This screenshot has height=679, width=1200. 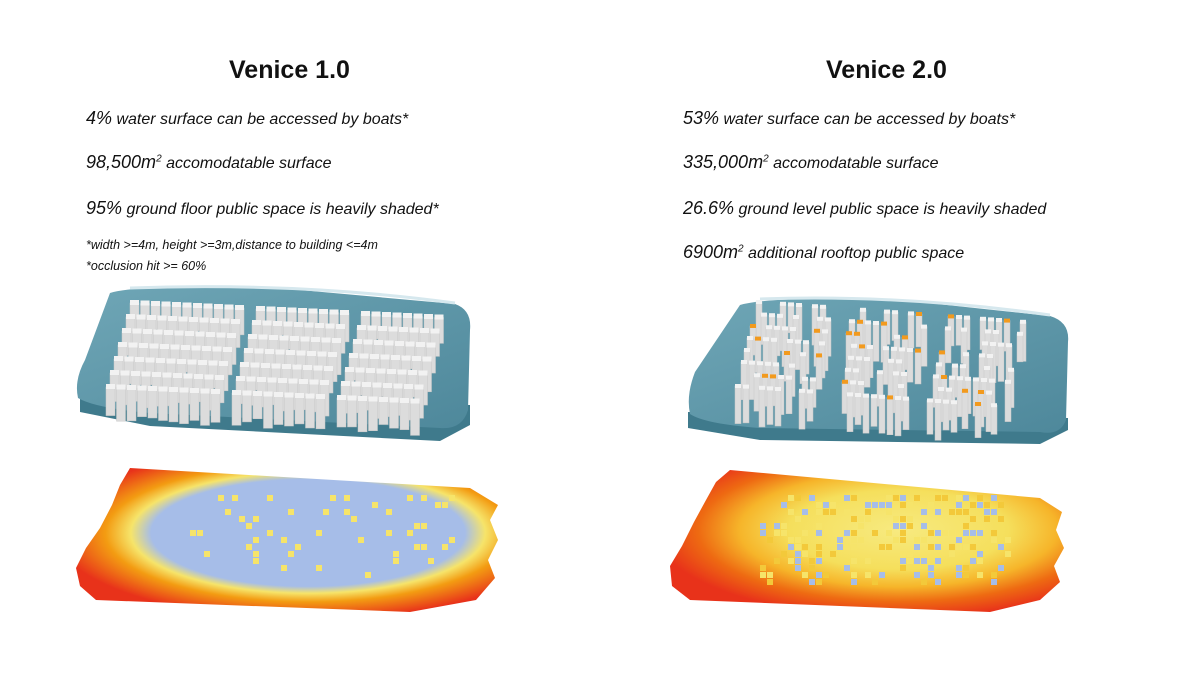 What do you see at coordinates (287, 540) in the screenshot?
I see `venice-1-shade-heatmap` at bounding box center [287, 540].